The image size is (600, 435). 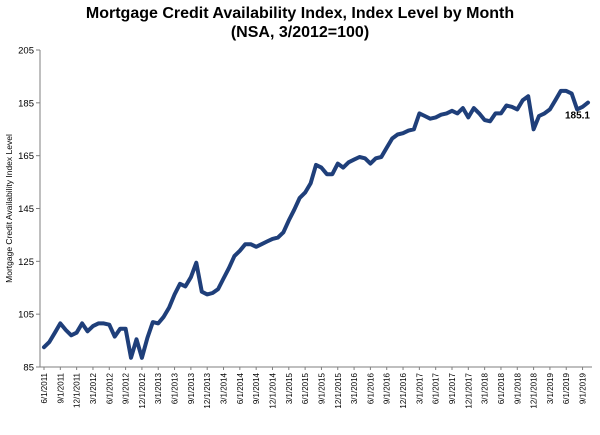 What do you see at coordinates (403, 390) in the screenshot?
I see `x-tick-label: 12/1/2016` at bounding box center [403, 390].